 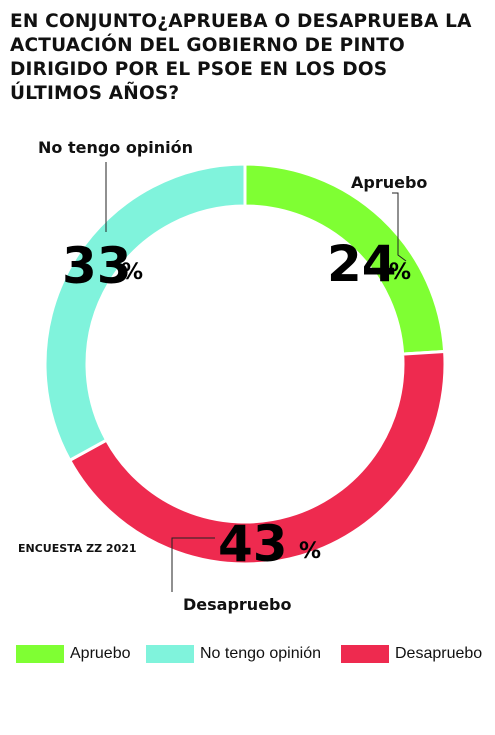 I want to click on unit-label-apruebo: %, so click(x=400, y=272).